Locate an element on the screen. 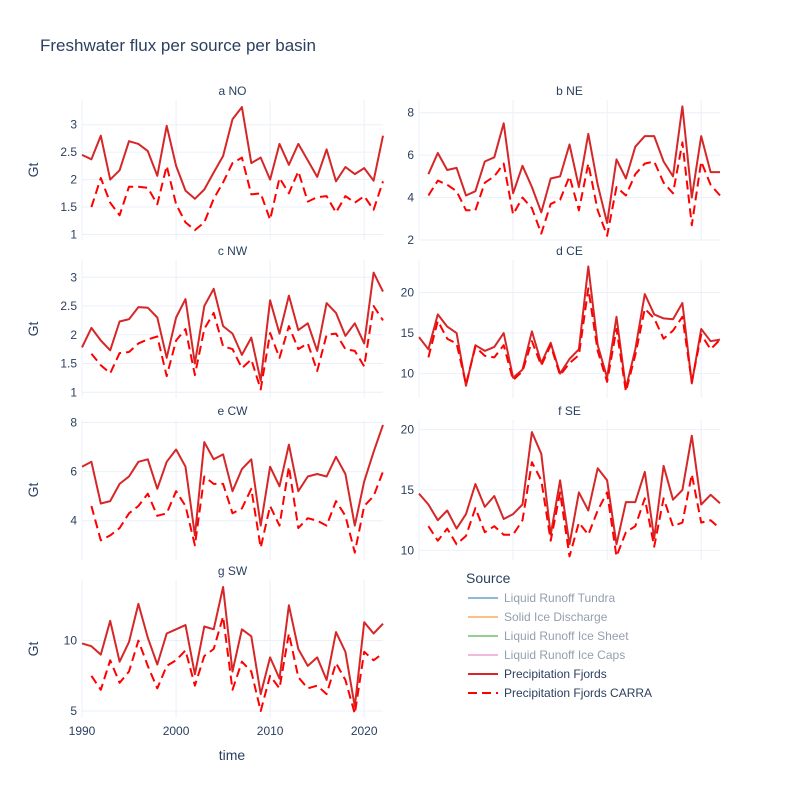 This screenshot has height=800, width=800. legend-label: Liquid Runoff Ice Caps is located at coordinates (564, 655).